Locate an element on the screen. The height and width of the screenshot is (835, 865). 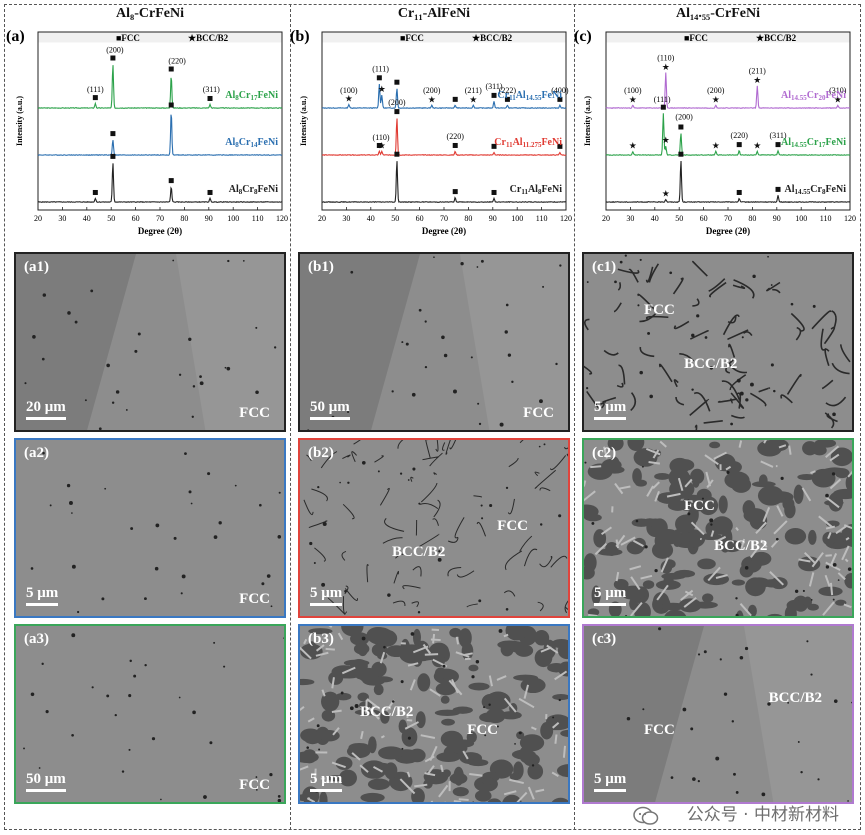
legend-strip is located at coordinates (444, 37).